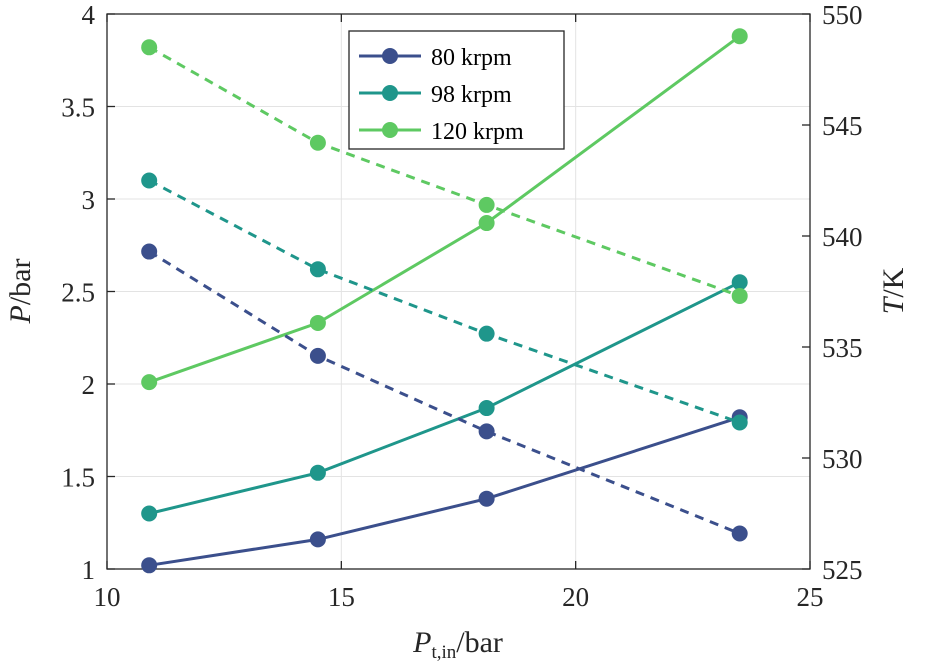 Image resolution: width=925 pixels, height=670 pixels. What do you see at coordinates (89, 15) in the screenshot?
I see `y-left-tick-label: 4` at bounding box center [89, 15].